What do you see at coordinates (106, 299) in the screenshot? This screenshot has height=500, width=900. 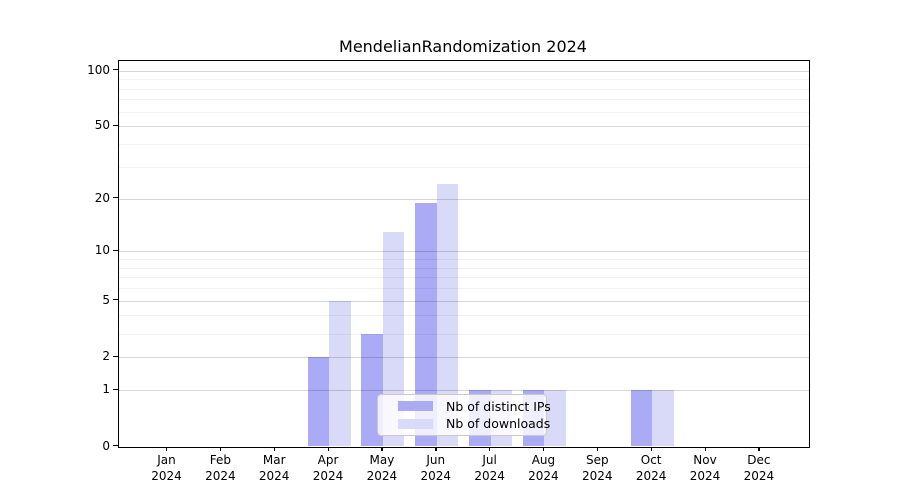 I see `y-tick-label-5: 5` at bounding box center [106, 299].